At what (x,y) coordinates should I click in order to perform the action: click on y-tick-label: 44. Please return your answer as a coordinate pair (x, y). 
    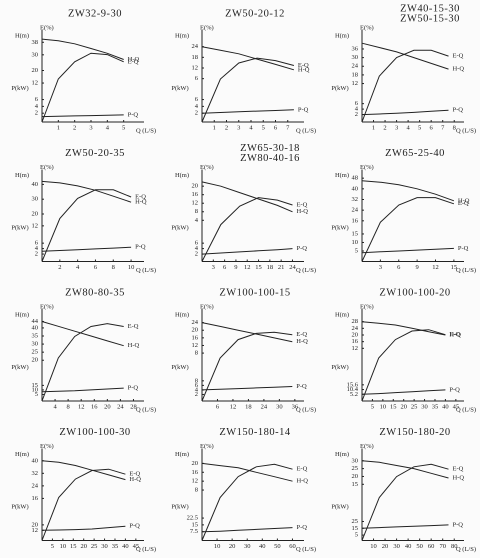
    Looking at the image, I should click on (35, 321).